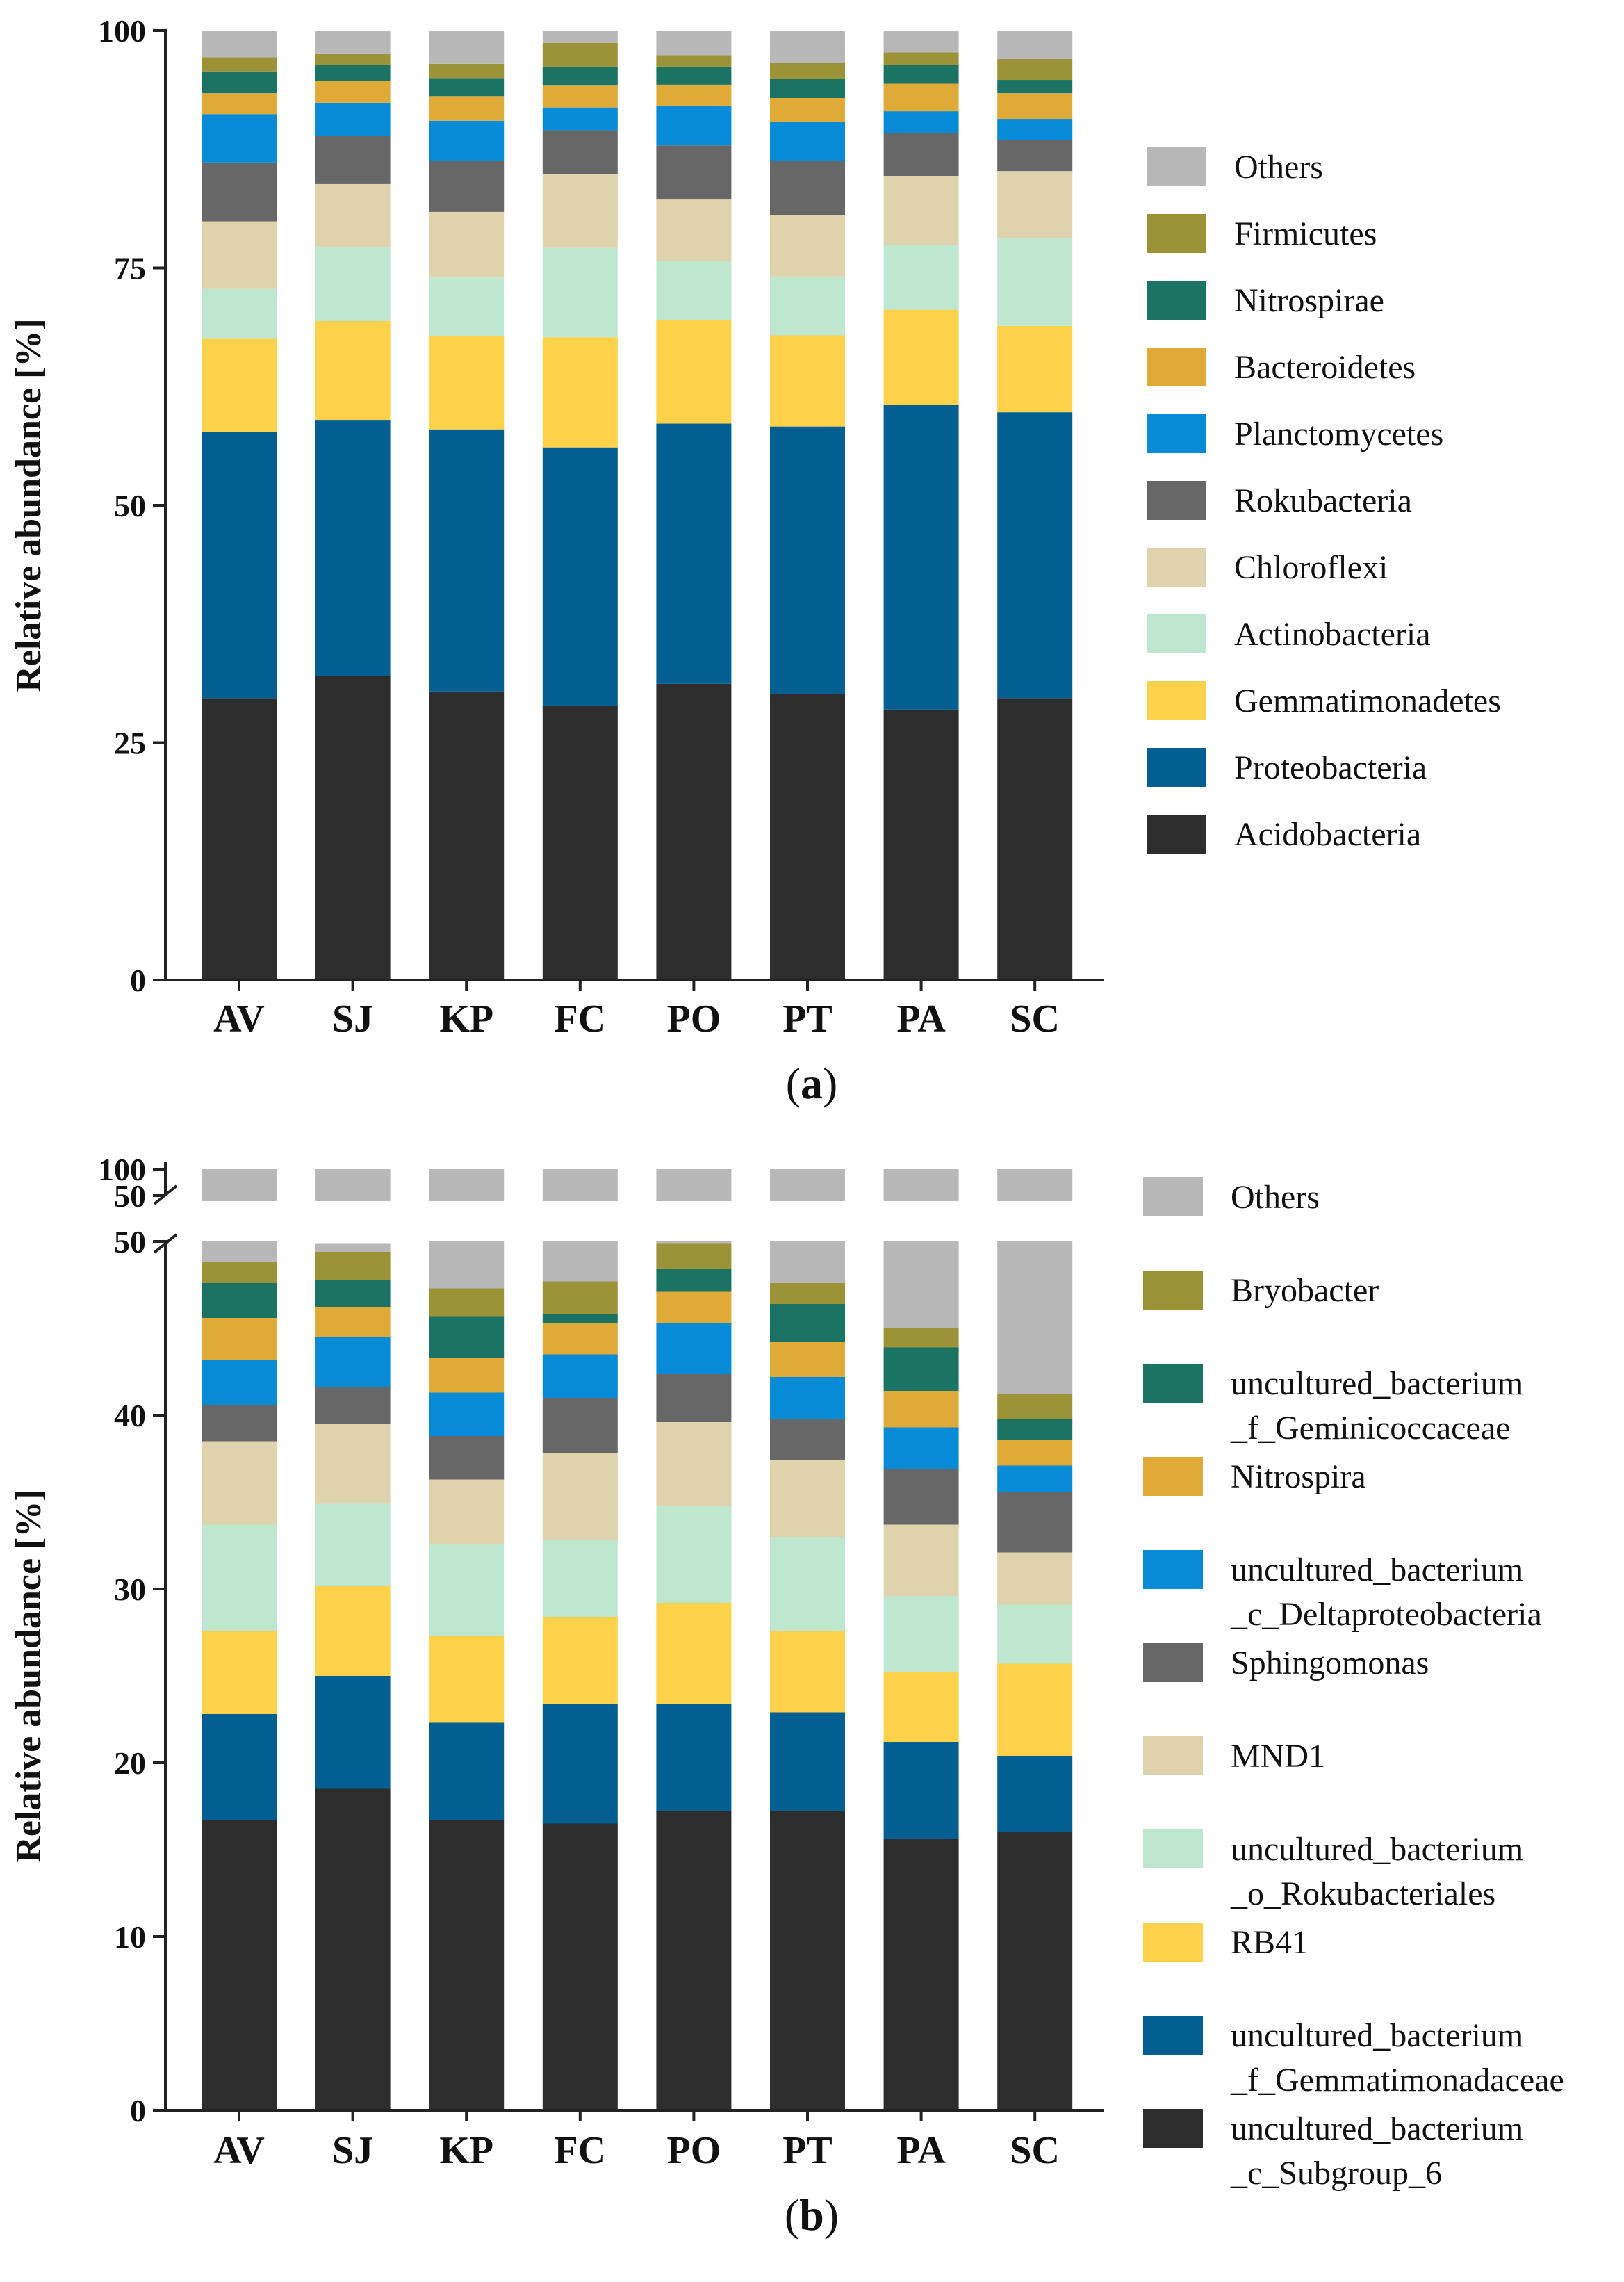 This screenshot has height=2282, width=1624. What do you see at coordinates (811, 2215) in the screenshot?
I see `panel-letter: b` at bounding box center [811, 2215].